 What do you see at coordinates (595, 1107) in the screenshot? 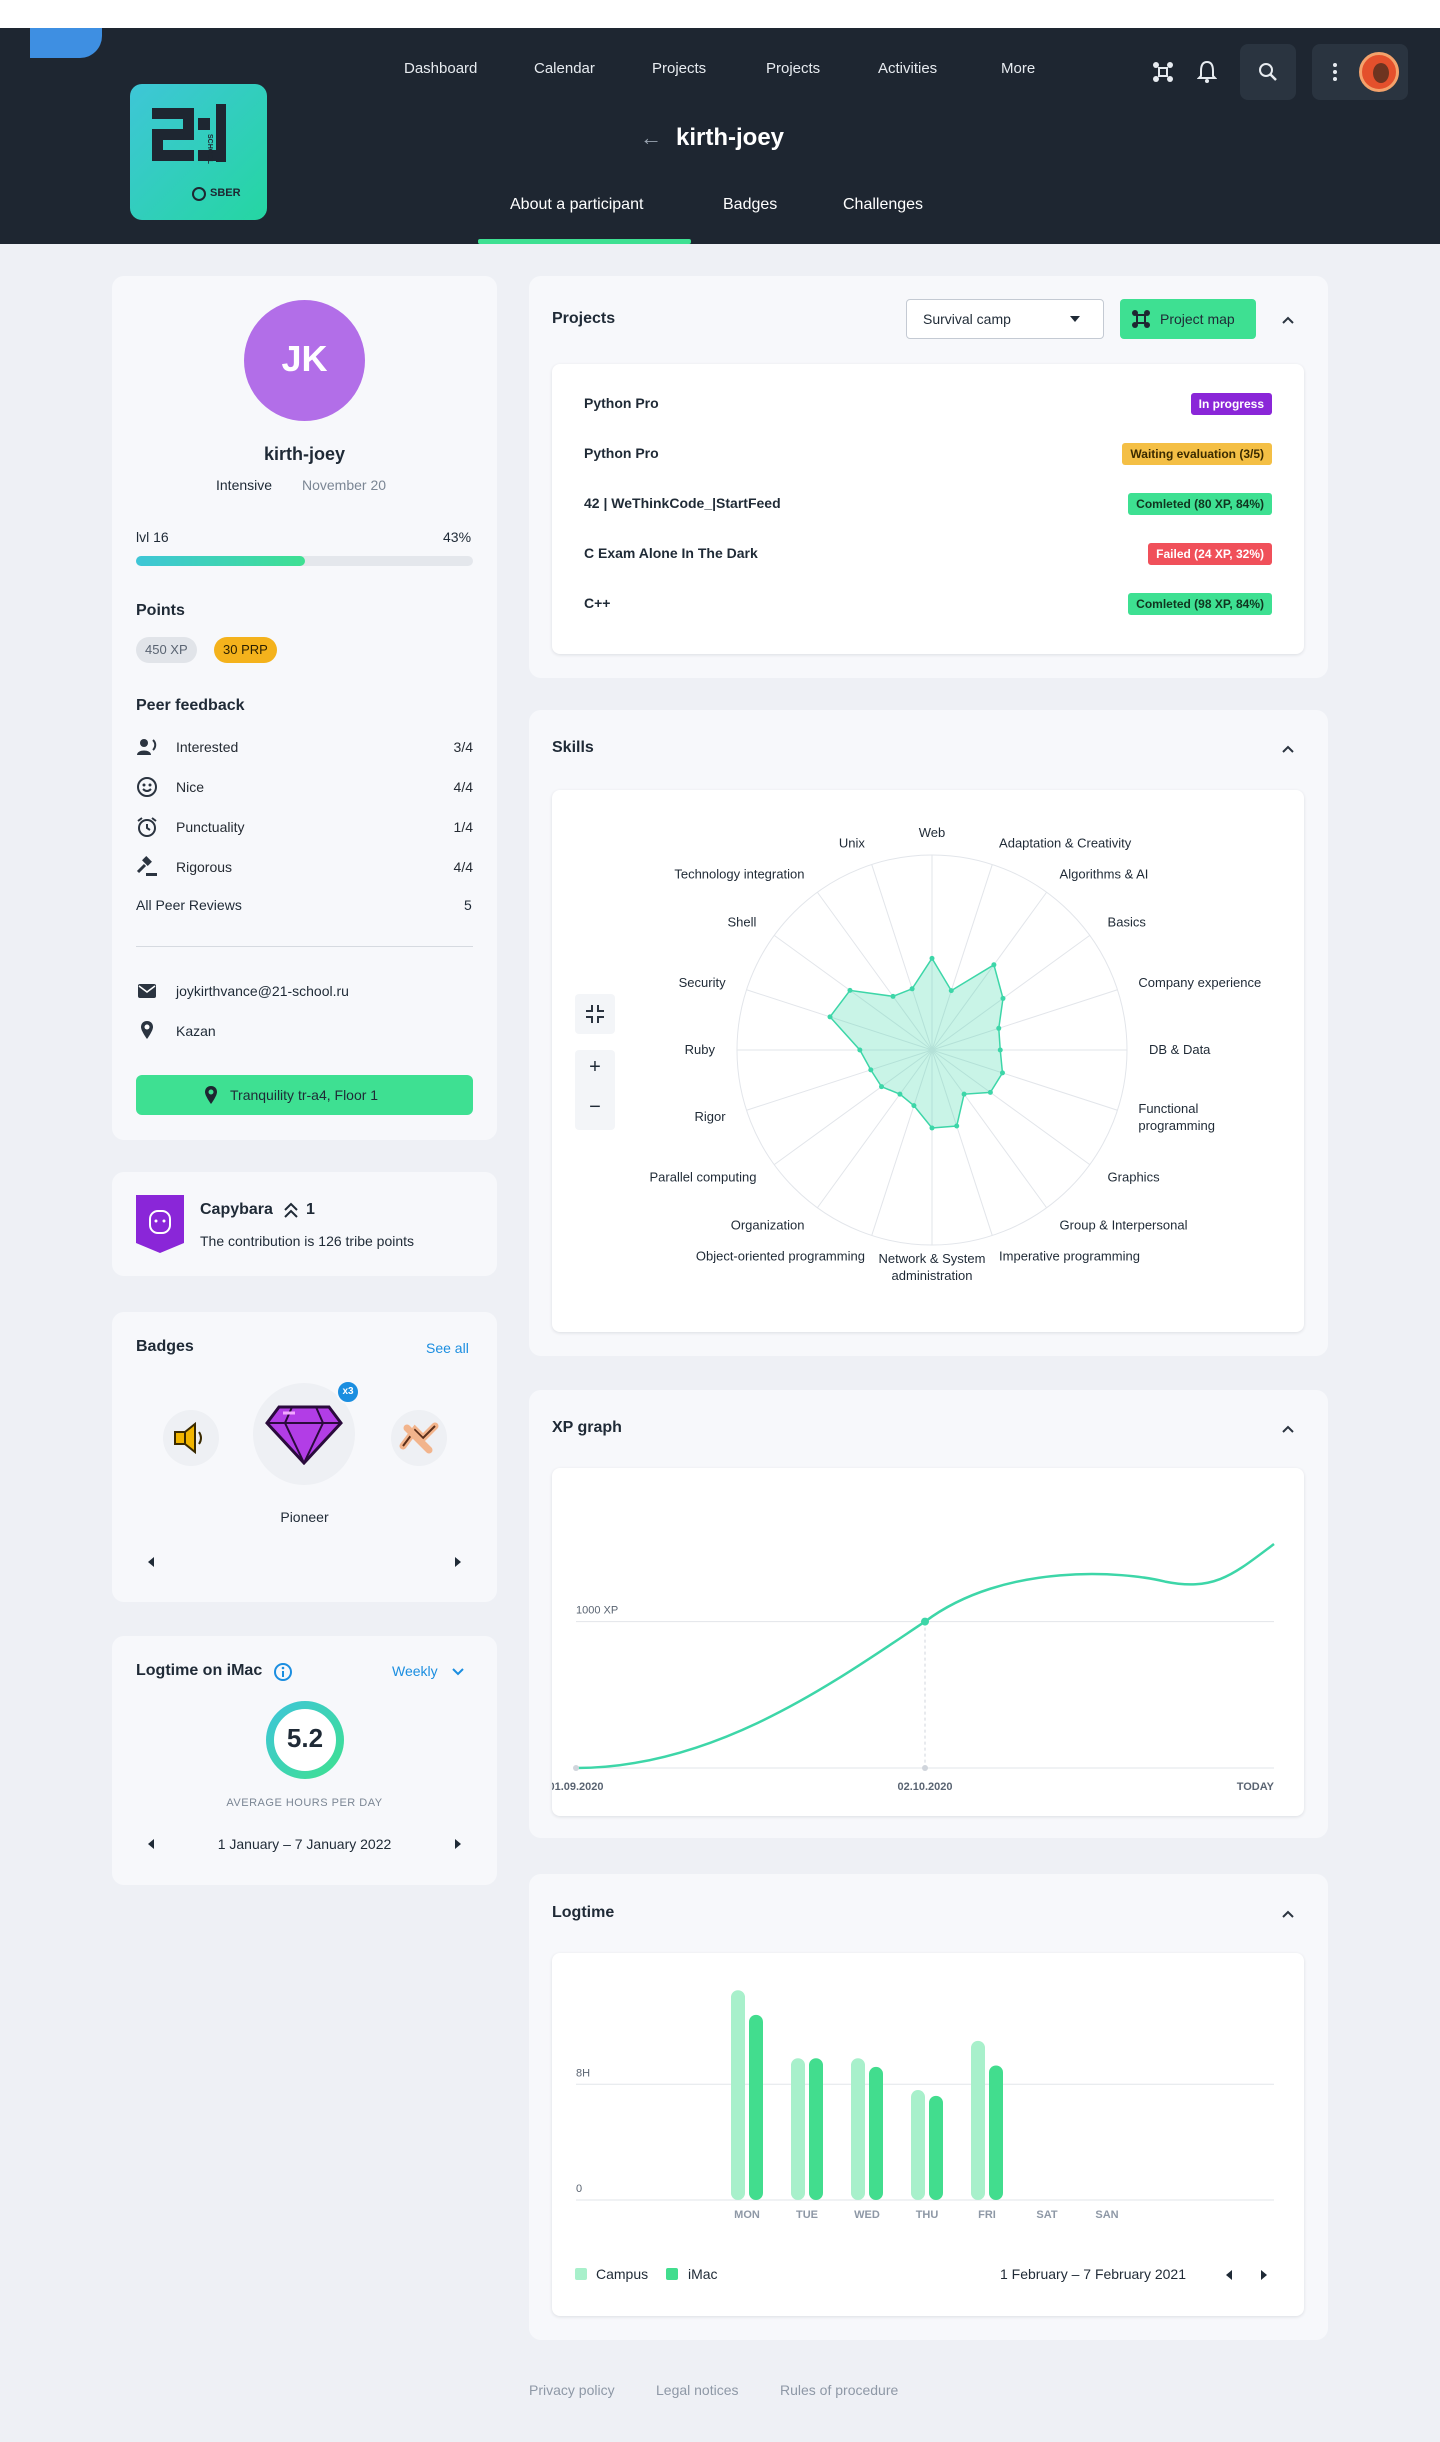
I see `zoom-out-button: −` at bounding box center [595, 1107].